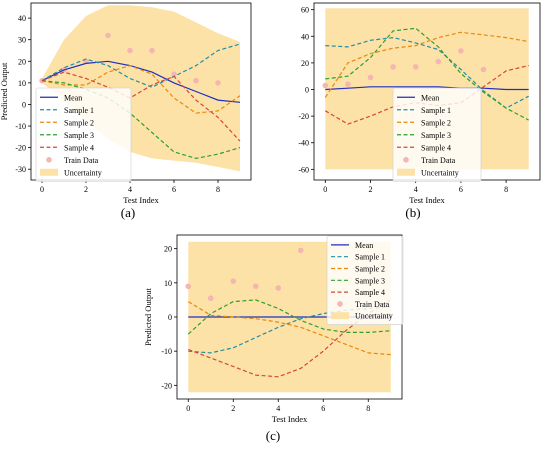  What do you see at coordinates (303, 143) in the screenshot?
I see `y-tick-label: -40` at bounding box center [303, 143].